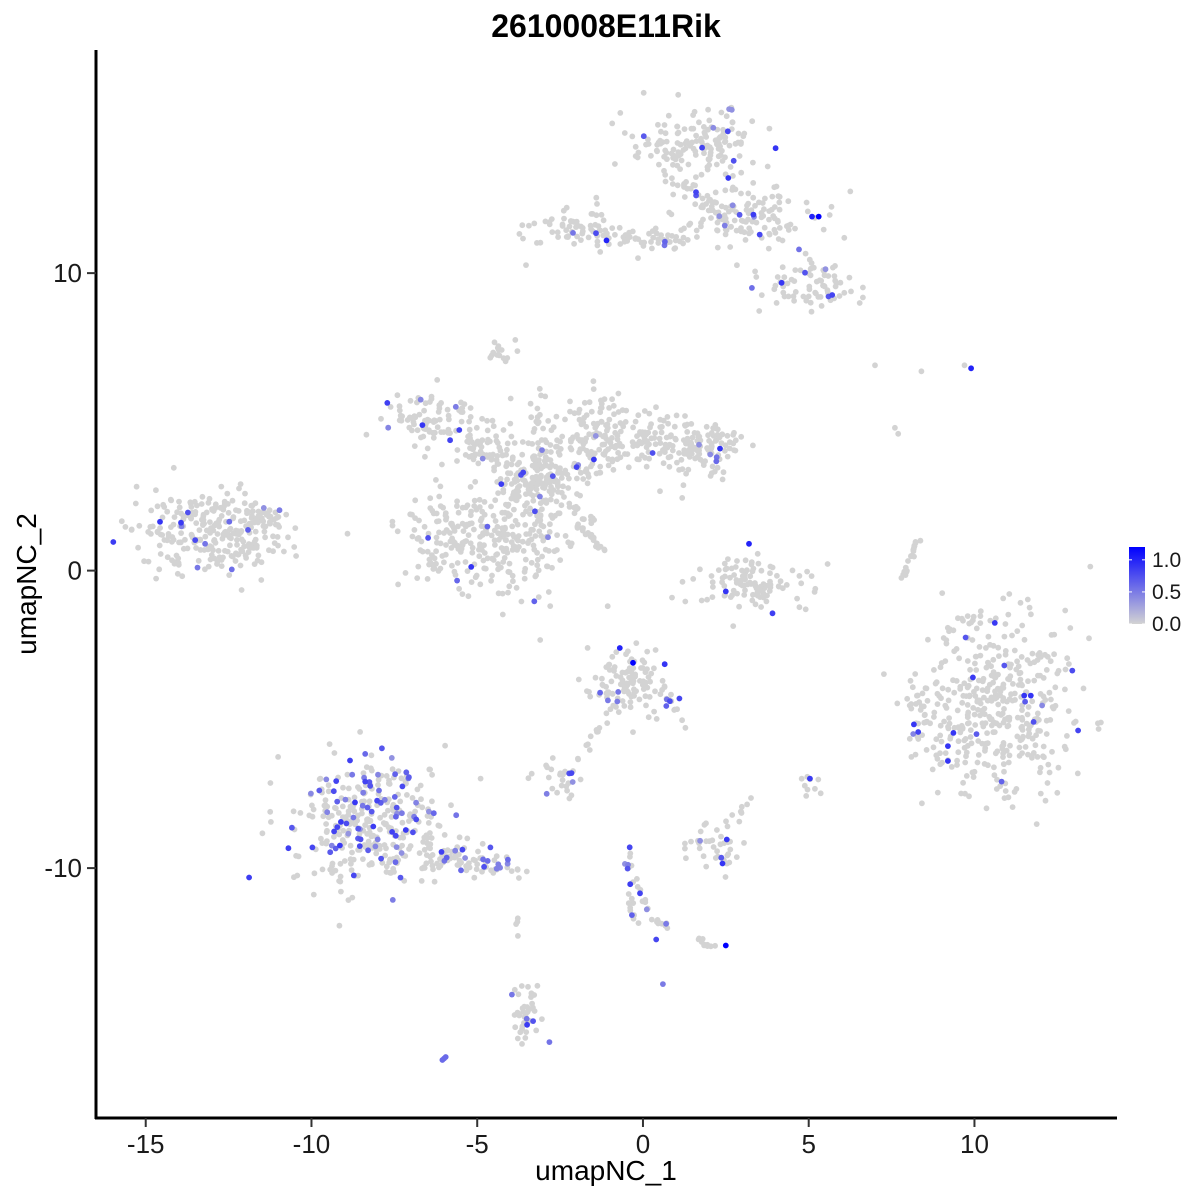 This screenshot has width=1200, height=1200. Describe the element at coordinates (75, 571) in the screenshot. I see `y-tick-label: 0` at that location.